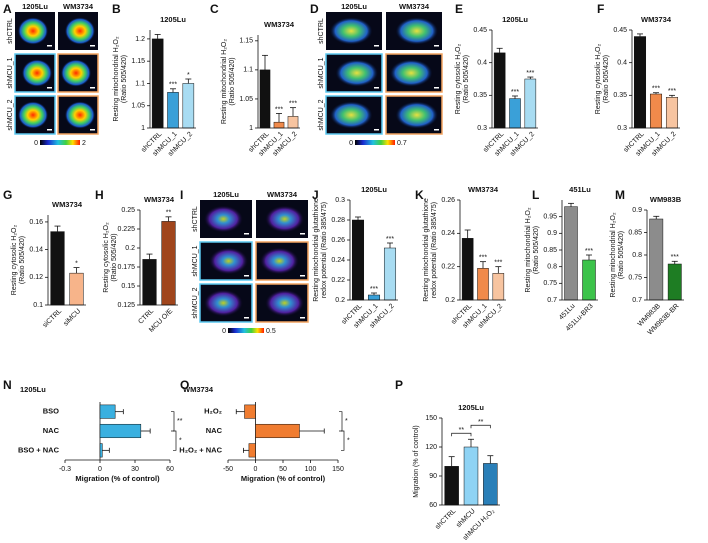  Describe the element at coordinates (324, 250) in the screenshot. I see `y-axis-label: redox potential (Ratio 385/475)` at that location.